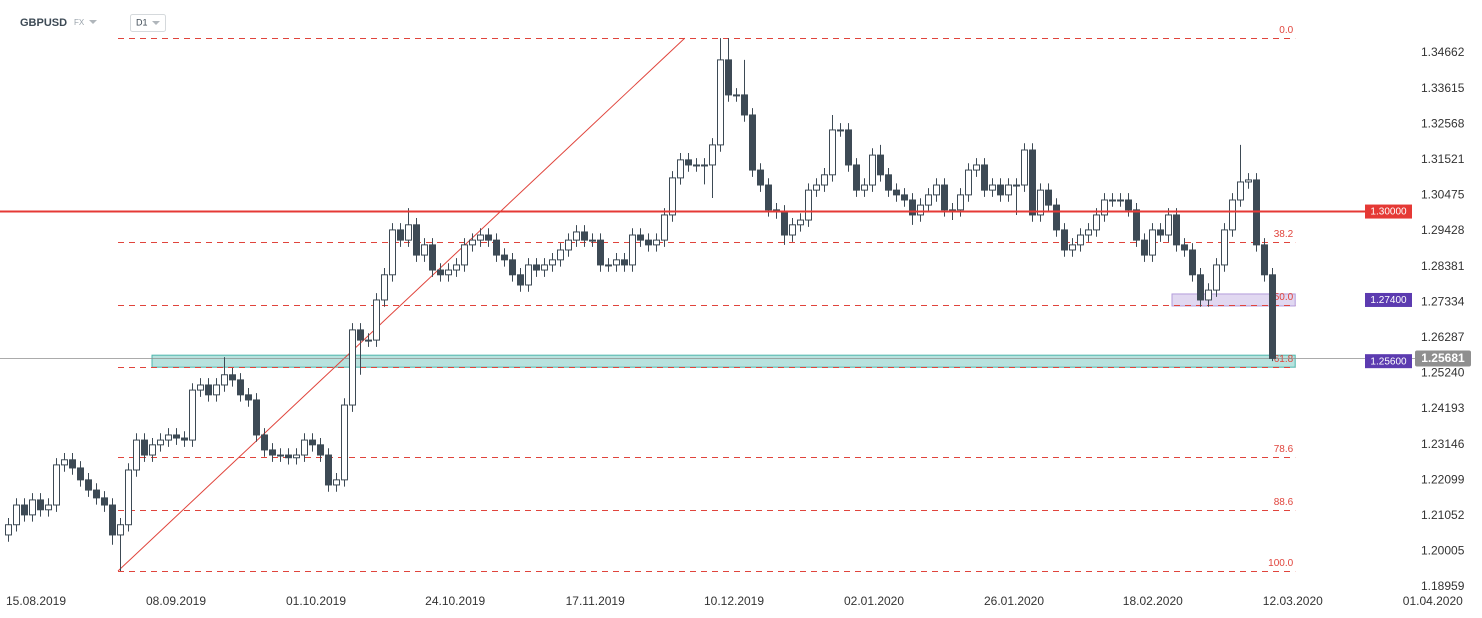 The width and height of the screenshot is (1482, 618). What do you see at coordinates (1293, 601) in the screenshot?
I see `x-tick-label: 12.03.2020` at bounding box center [1293, 601].